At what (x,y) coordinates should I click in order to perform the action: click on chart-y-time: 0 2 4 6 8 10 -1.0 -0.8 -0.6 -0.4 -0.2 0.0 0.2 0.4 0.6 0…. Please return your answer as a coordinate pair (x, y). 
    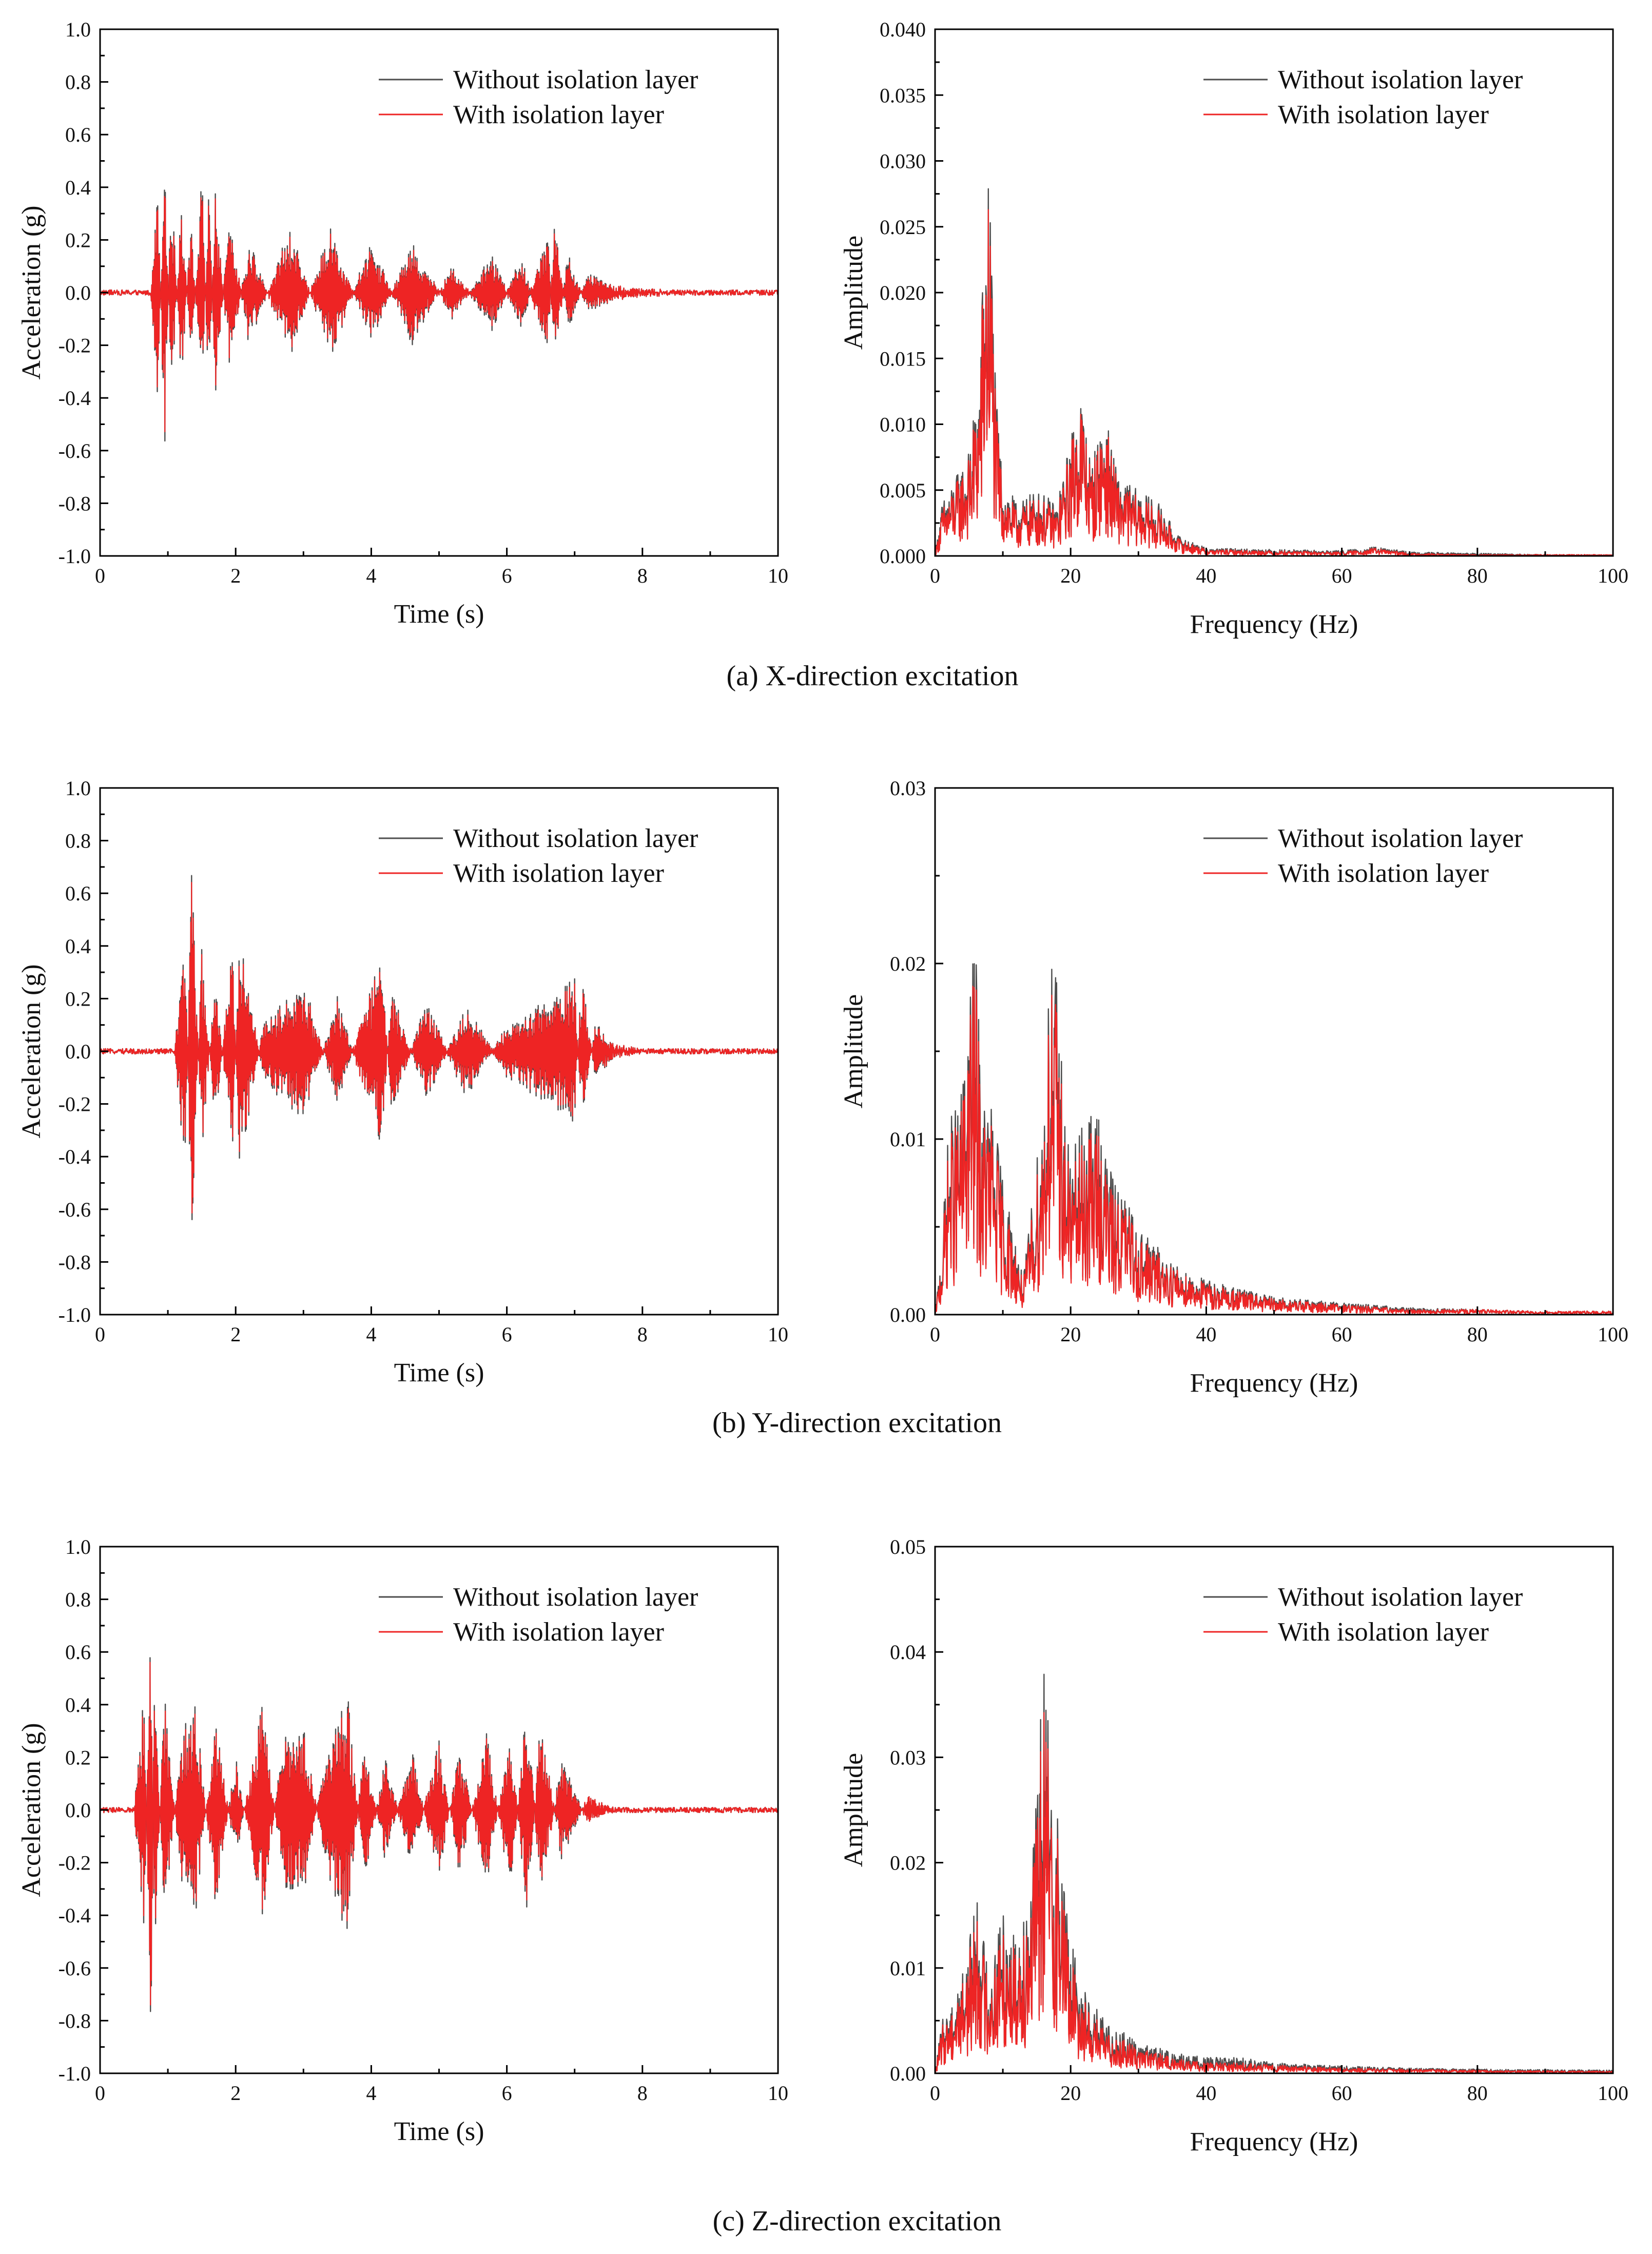
    Looking at the image, I should click on (402, 1082).